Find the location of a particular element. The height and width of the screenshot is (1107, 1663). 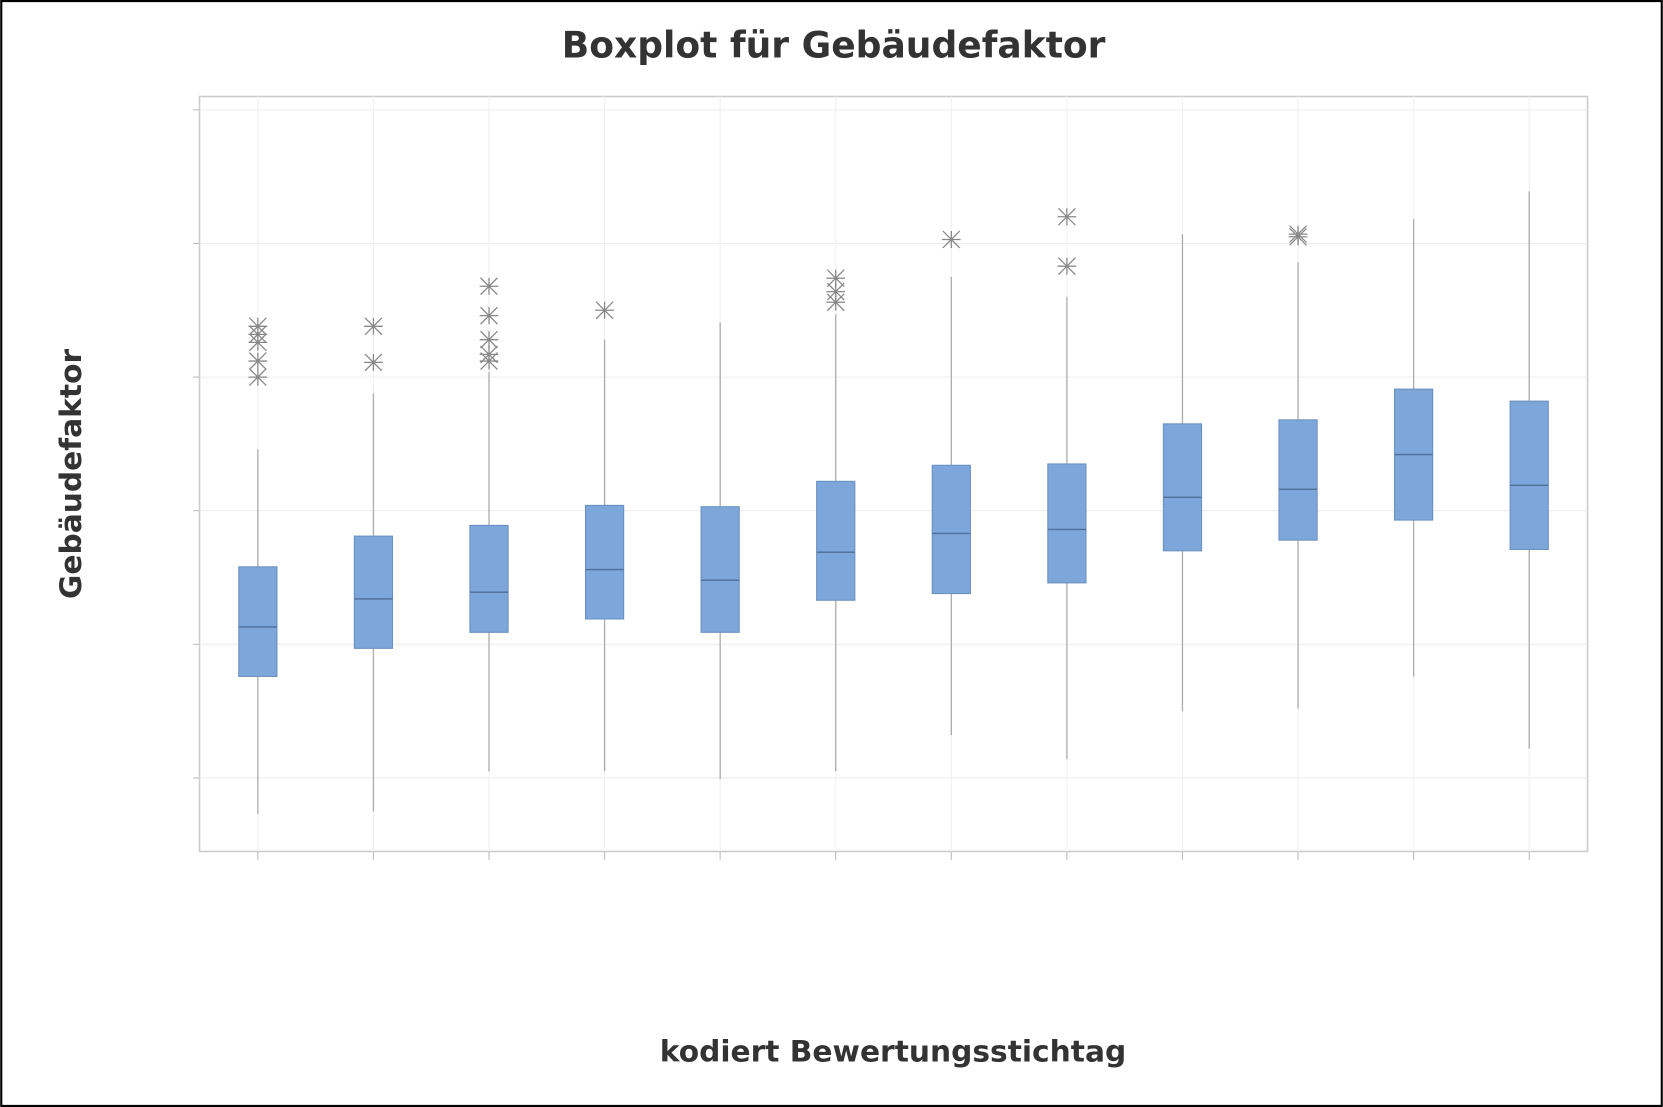

x-axis-label: kodiert Bewertungsstichtag is located at coordinates (893, 1050).